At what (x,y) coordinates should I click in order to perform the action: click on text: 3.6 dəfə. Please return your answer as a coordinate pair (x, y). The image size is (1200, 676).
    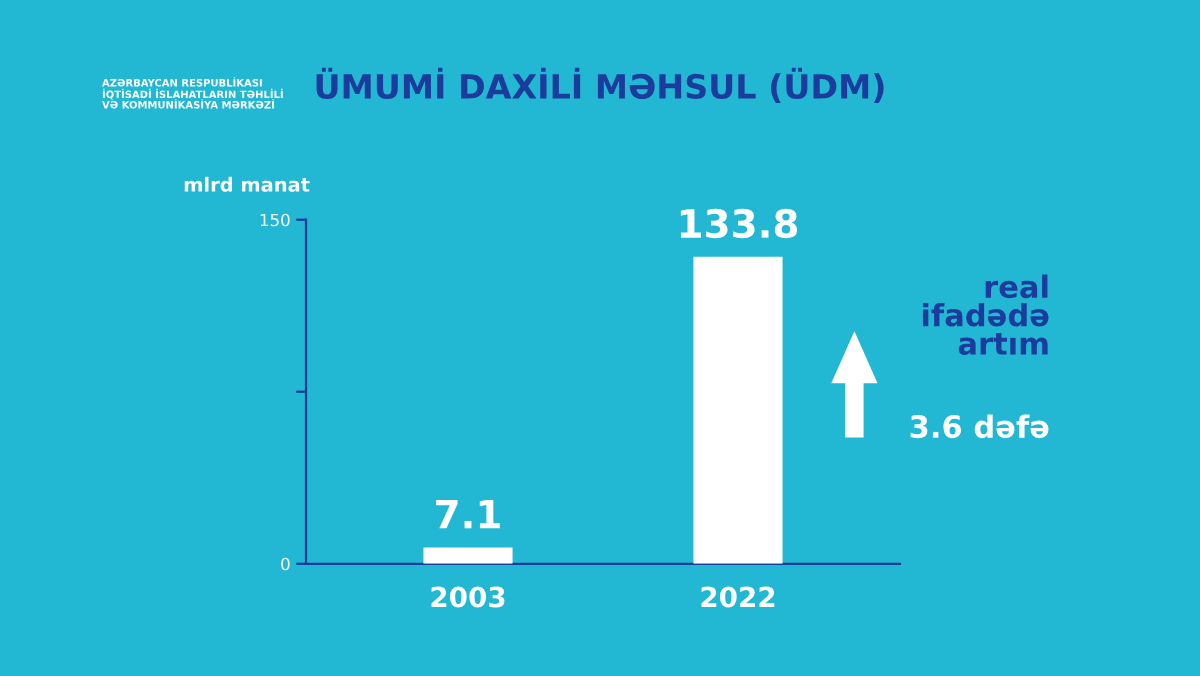
    Looking at the image, I should click on (979, 426).